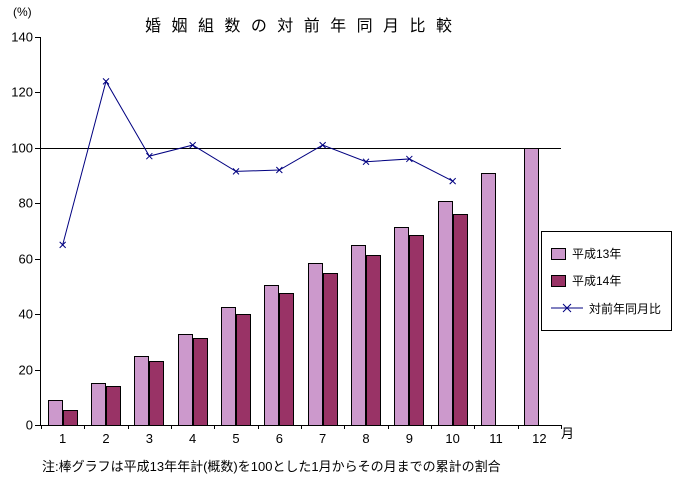 The image size is (675, 490). What do you see at coordinates (567, 308) in the screenshot?
I see `legend-line-x-marker-icon` at bounding box center [567, 308].